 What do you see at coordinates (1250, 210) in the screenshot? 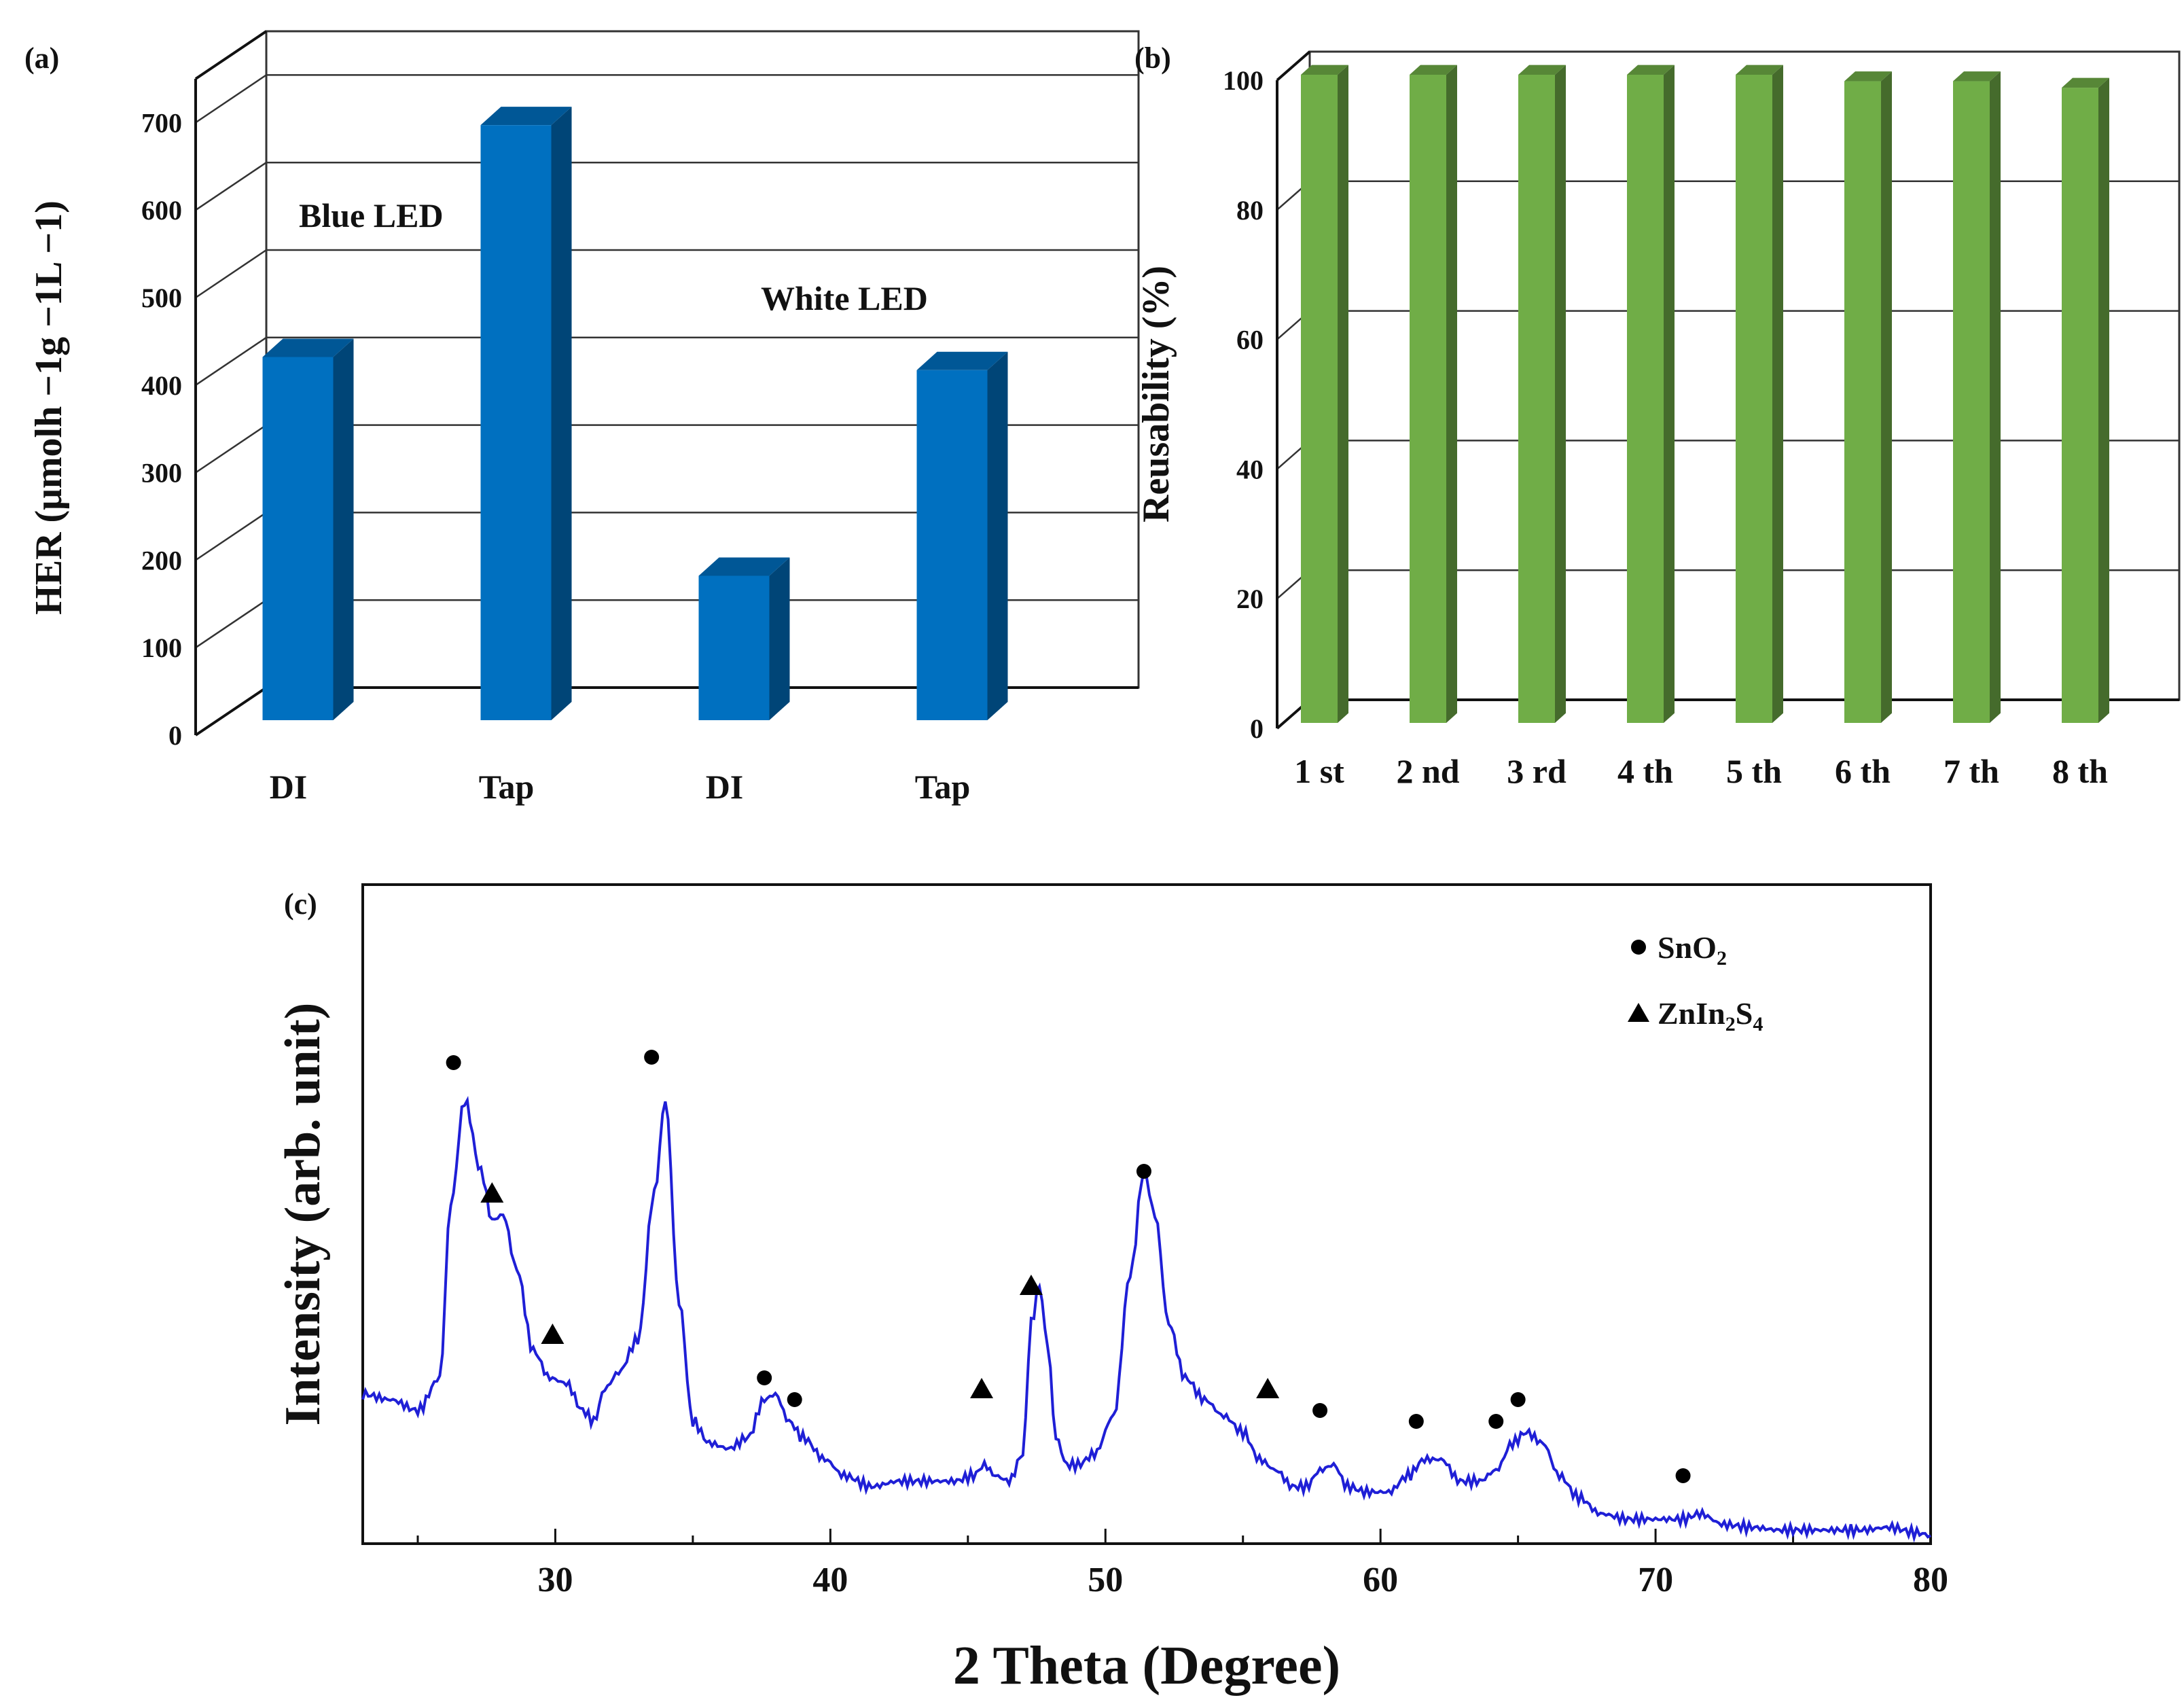
I see `y-tick-label: 80` at bounding box center [1250, 210].